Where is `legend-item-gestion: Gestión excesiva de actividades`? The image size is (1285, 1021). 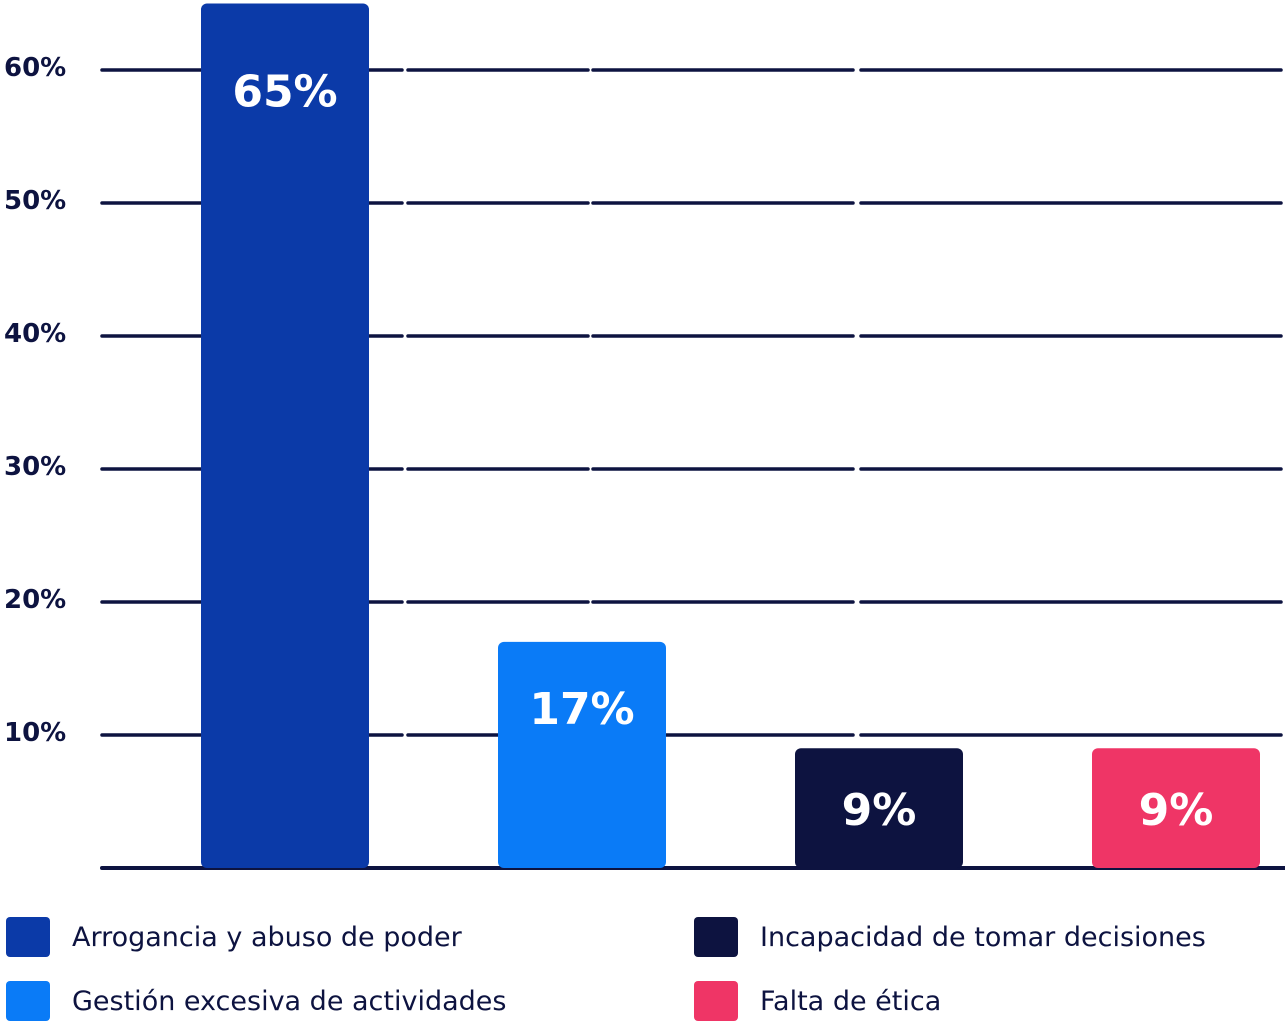
legend-item-gestion: Gestión excesiva de actividades is located at coordinates (256, 1001).